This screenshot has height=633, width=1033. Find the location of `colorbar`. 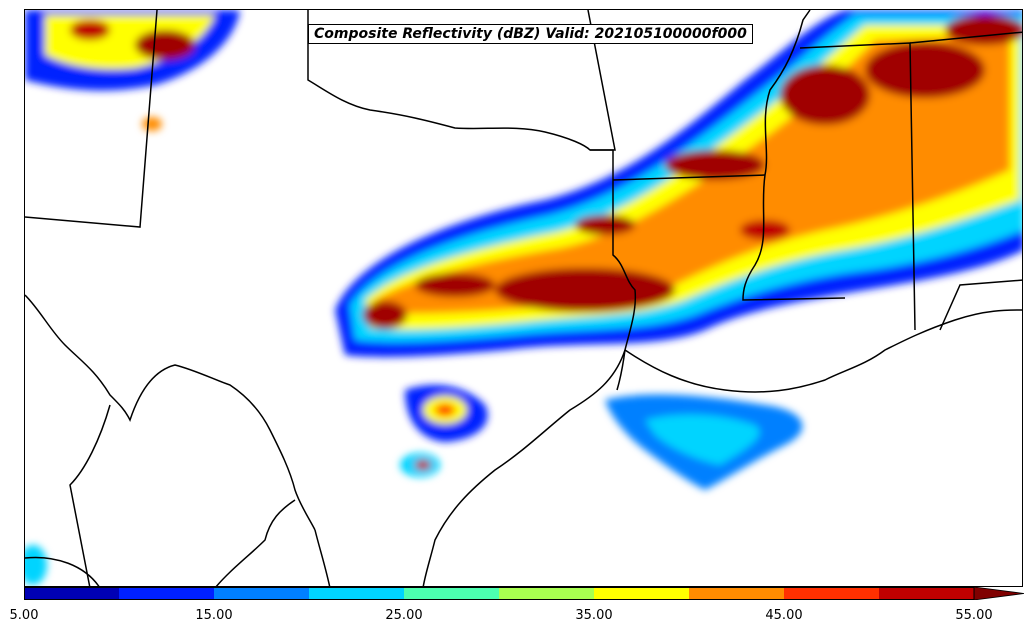

colorbar is located at coordinates (524, 593).